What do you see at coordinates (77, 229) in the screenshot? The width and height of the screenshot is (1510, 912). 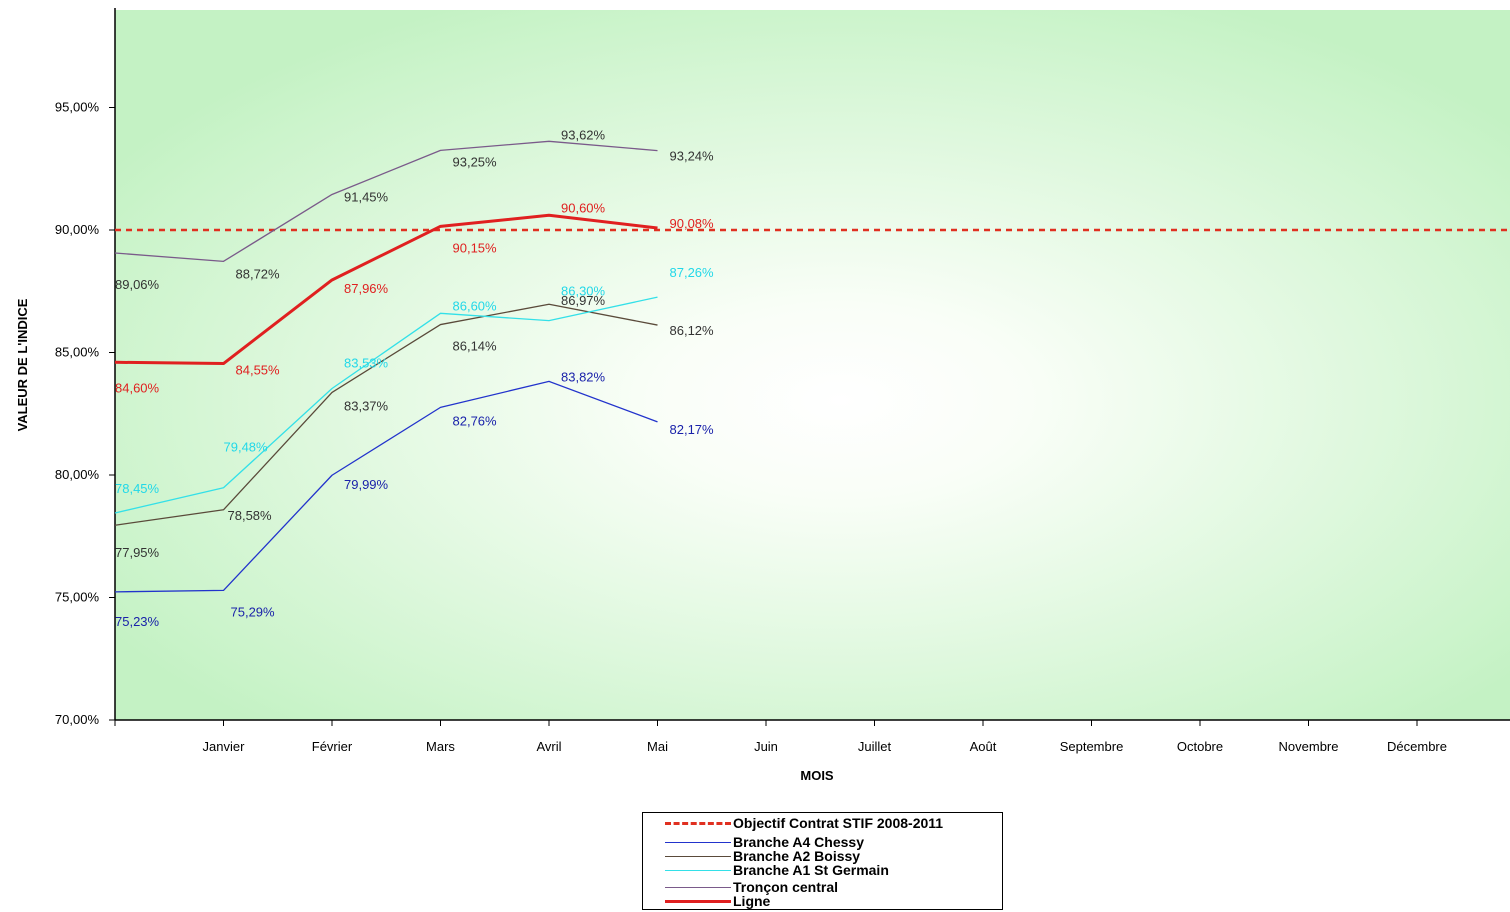 I see `y-tick-label: 90,00%` at bounding box center [77, 229].